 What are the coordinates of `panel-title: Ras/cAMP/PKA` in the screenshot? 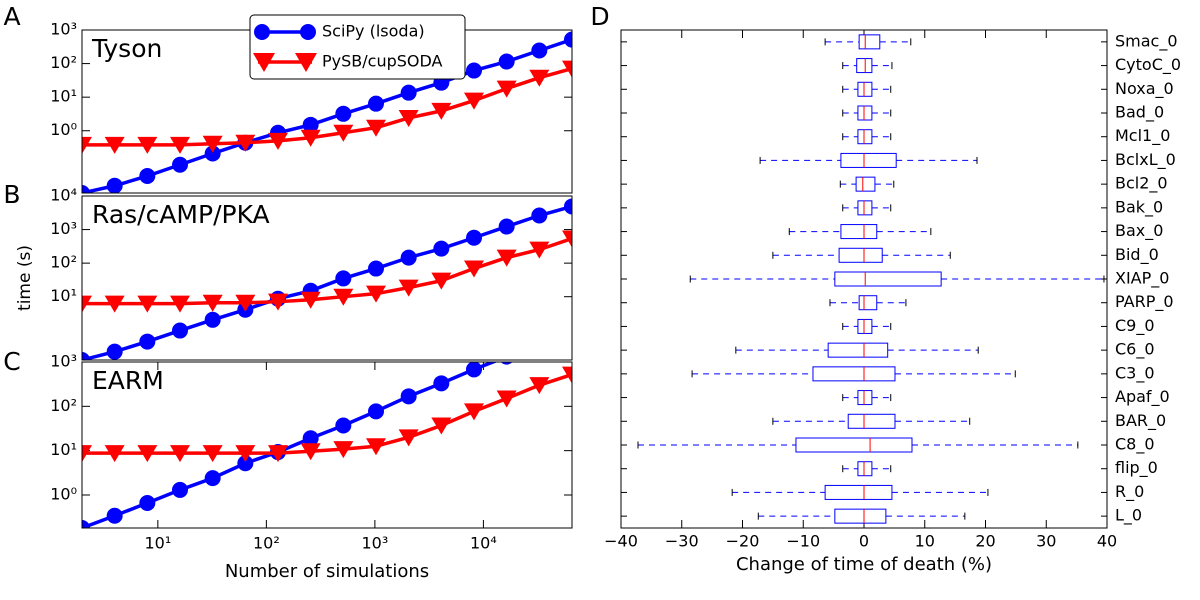 It's located at (181, 214).